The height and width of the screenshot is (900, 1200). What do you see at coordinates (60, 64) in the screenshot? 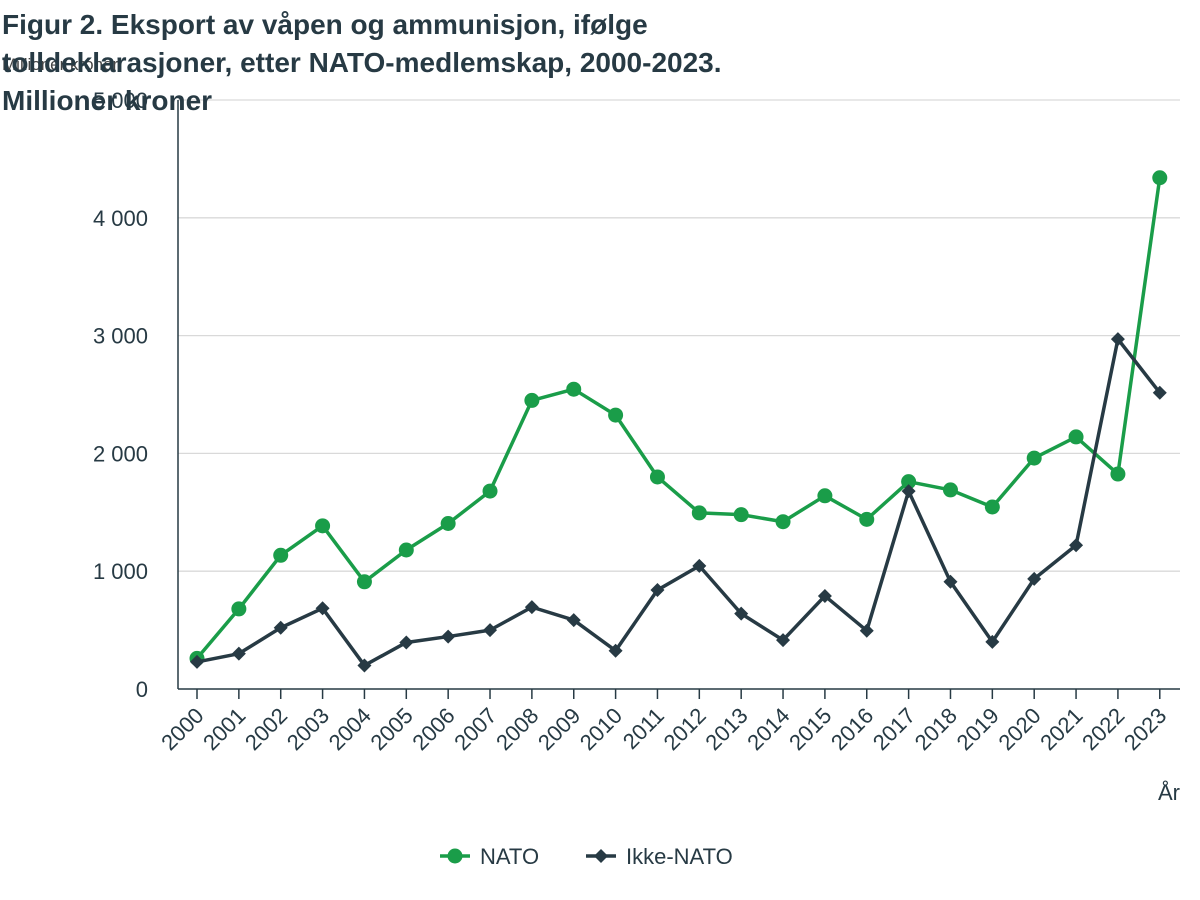
I see `y-axis-unit-label: Millioner kroner` at bounding box center [60, 64].